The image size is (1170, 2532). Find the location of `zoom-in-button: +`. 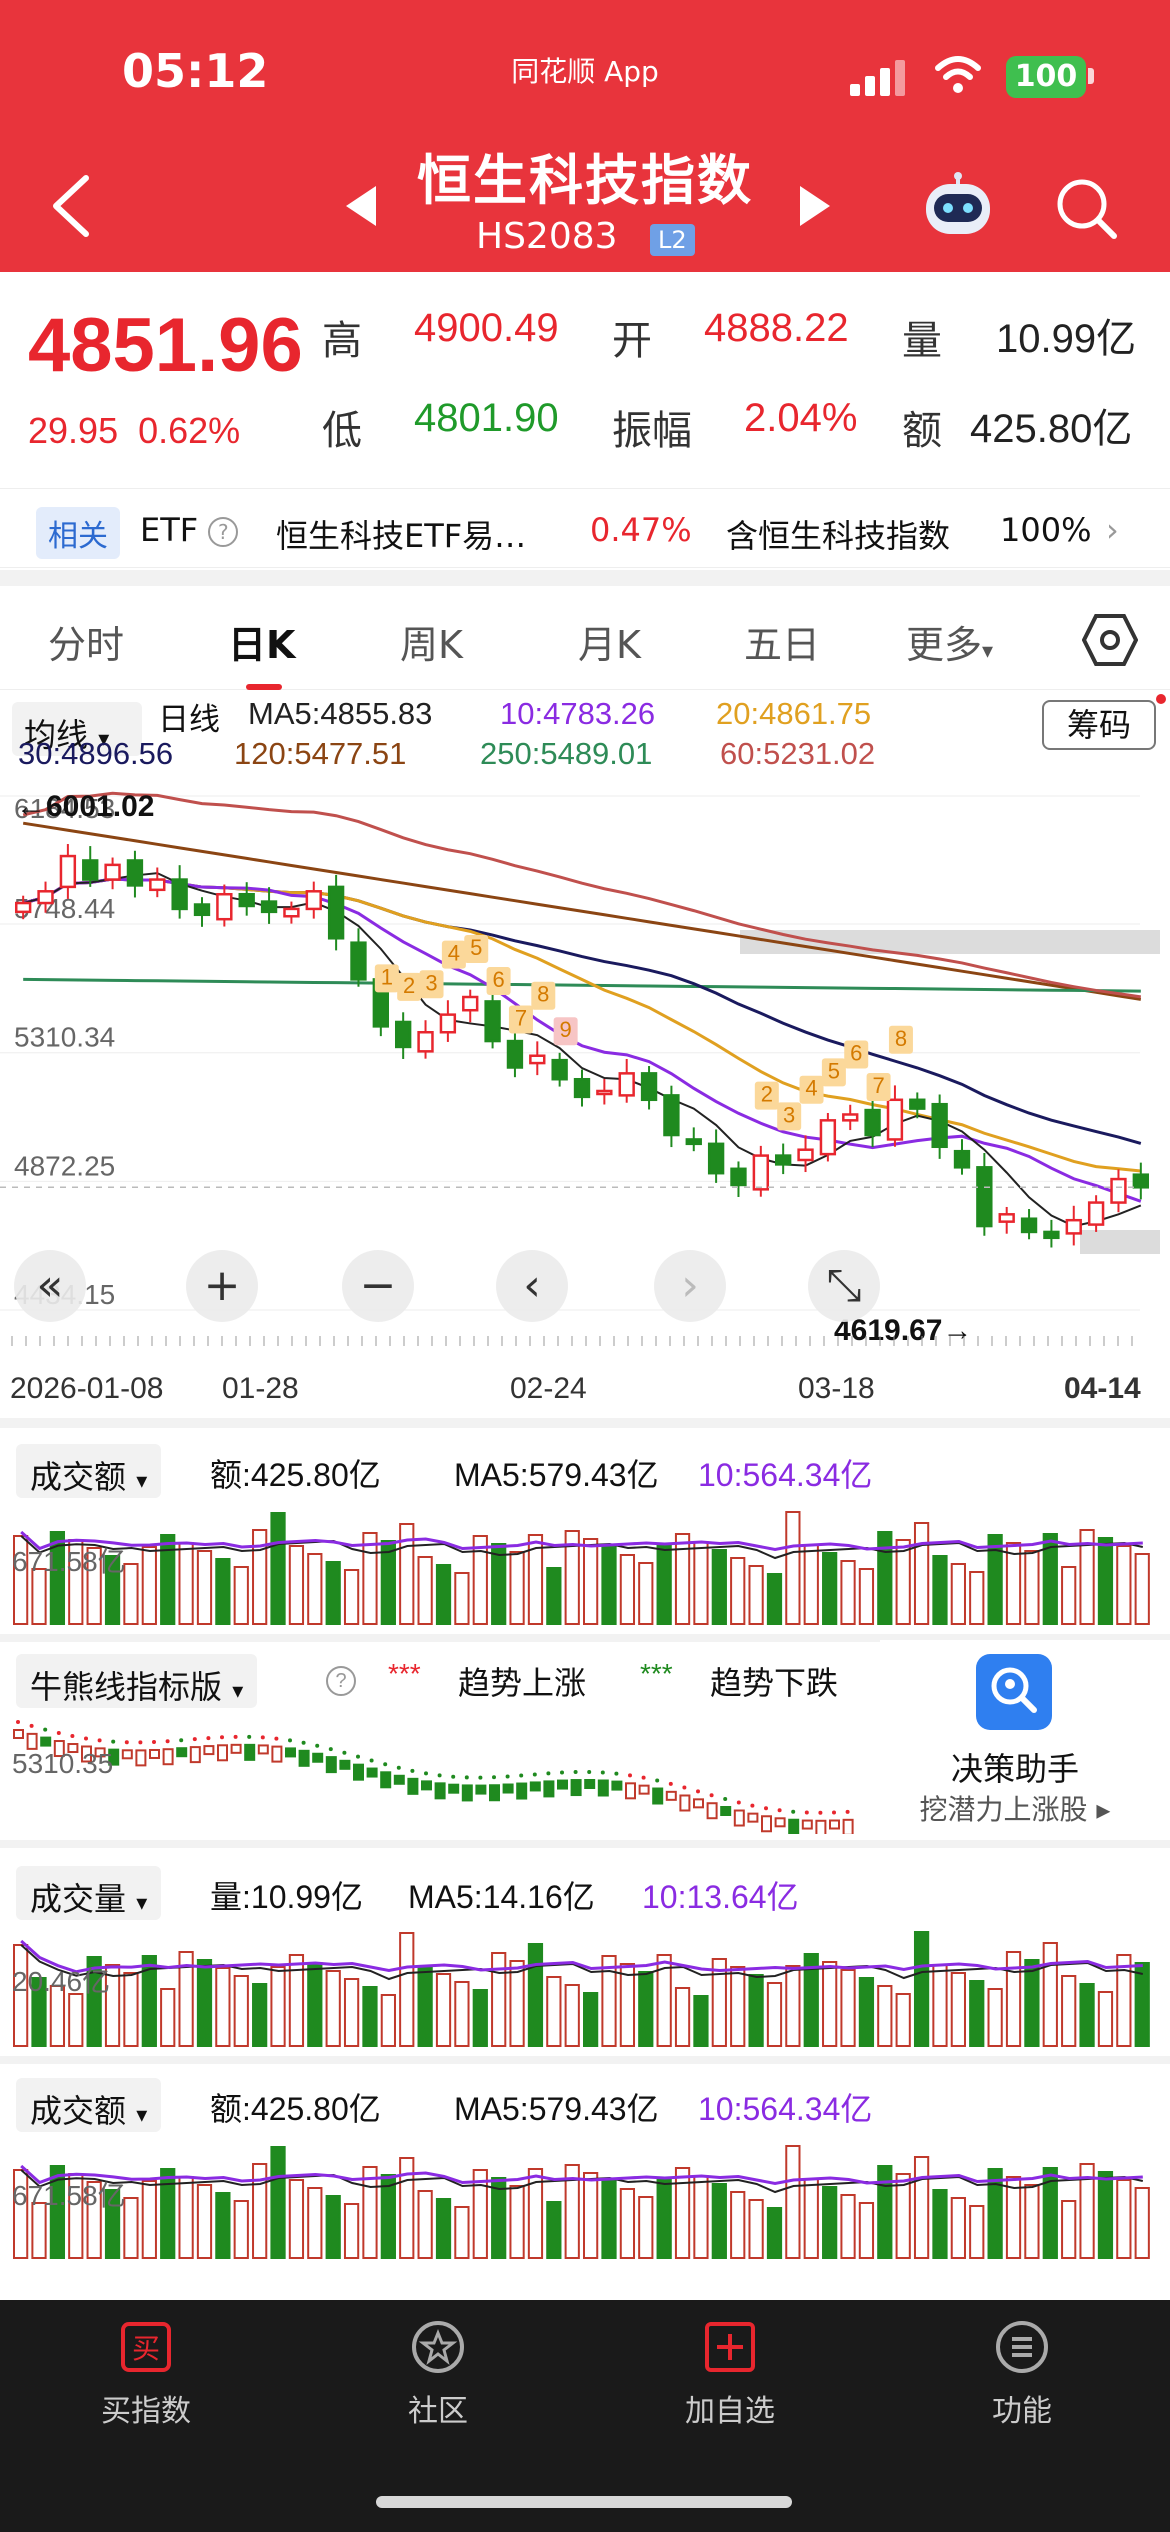

zoom-in-button: + is located at coordinates (222, 1286).